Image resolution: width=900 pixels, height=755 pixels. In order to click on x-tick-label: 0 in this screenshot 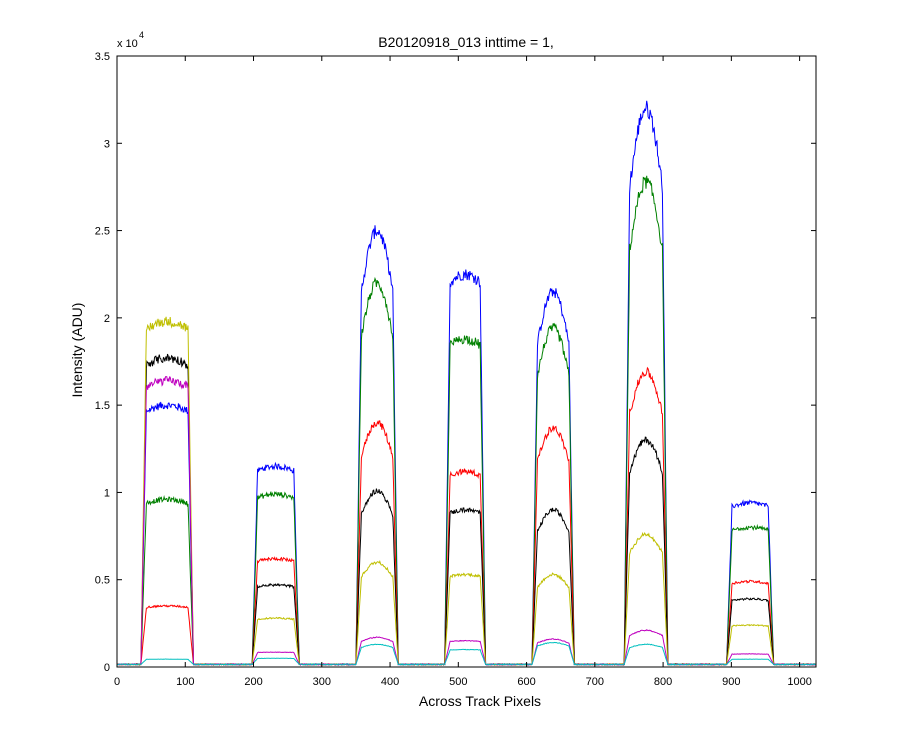, I will do `click(117, 682)`.